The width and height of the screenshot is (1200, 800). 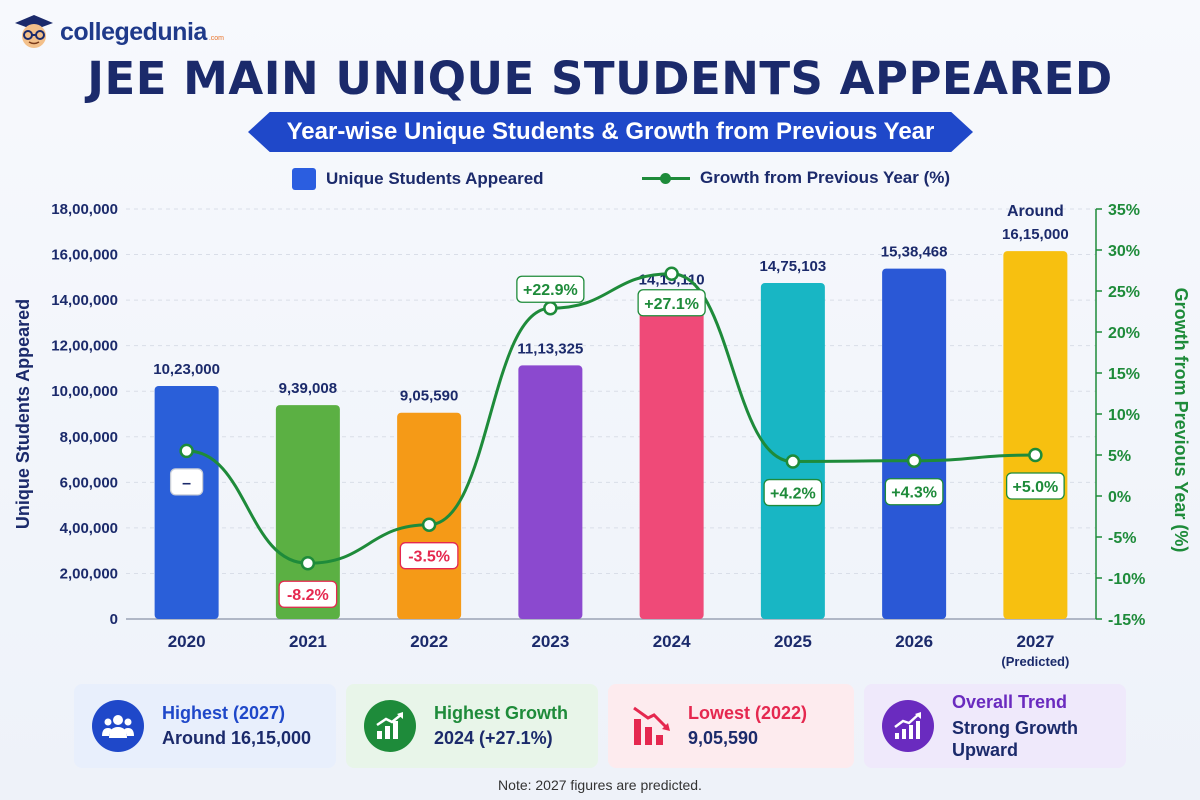 What do you see at coordinates (914, 252) in the screenshot?
I see `bar-label: 15,38,468` at bounding box center [914, 252].